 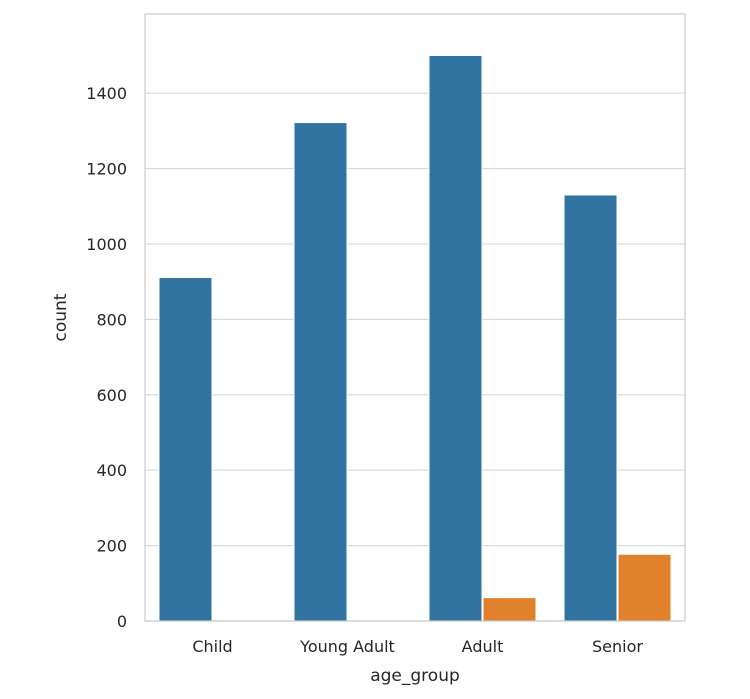 What do you see at coordinates (111, 546) in the screenshot?
I see `y-tick-label: 200` at bounding box center [111, 546].